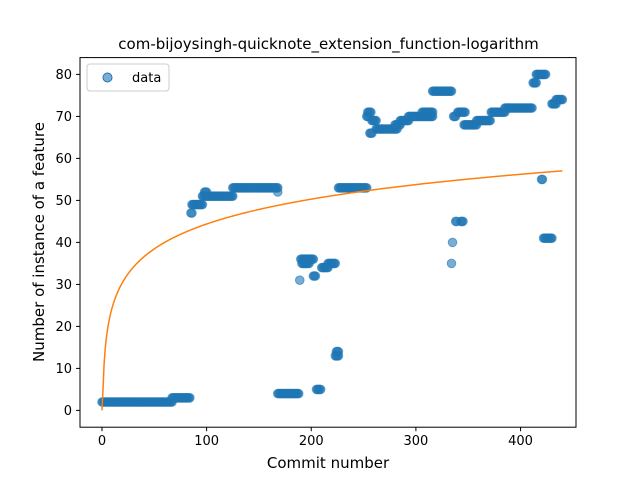 The width and height of the screenshot is (640, 480). Describe the element at coordinates (68, 411) in the screenshot. I see `y-tick-label: 0` at that location.